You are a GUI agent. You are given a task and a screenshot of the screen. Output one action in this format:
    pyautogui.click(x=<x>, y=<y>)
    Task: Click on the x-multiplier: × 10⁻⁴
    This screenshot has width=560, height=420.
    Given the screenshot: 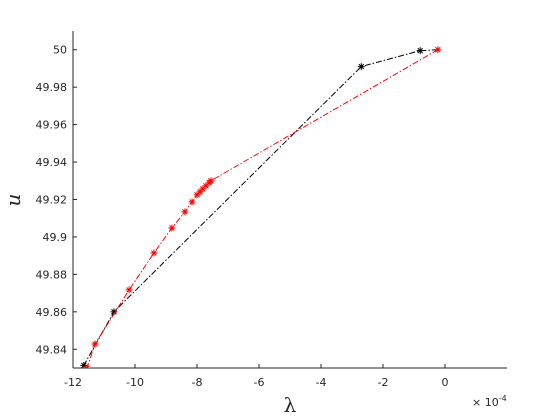 What is the action you would take?
    pyautogui.click(x=489, y=401)
    